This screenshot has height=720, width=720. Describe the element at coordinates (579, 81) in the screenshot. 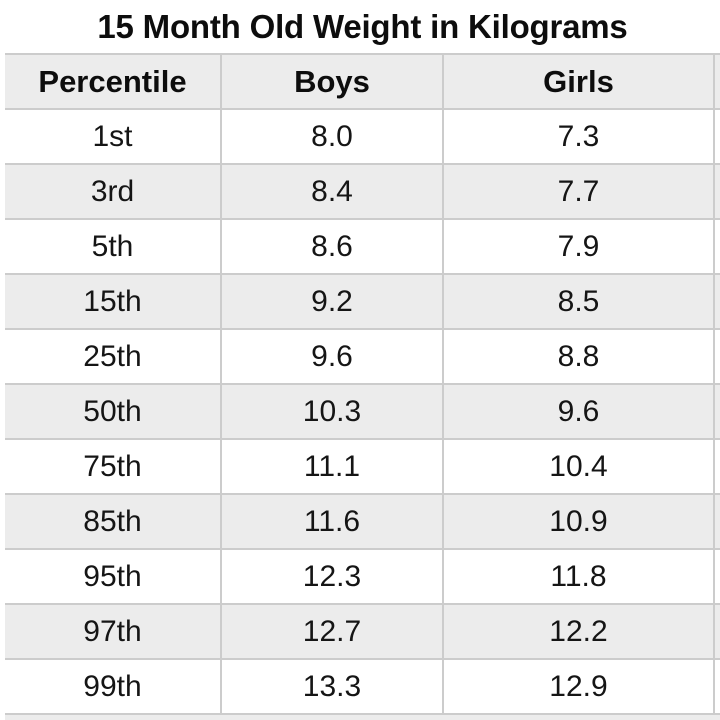

I see `column-header-girls: Girls` at that location.